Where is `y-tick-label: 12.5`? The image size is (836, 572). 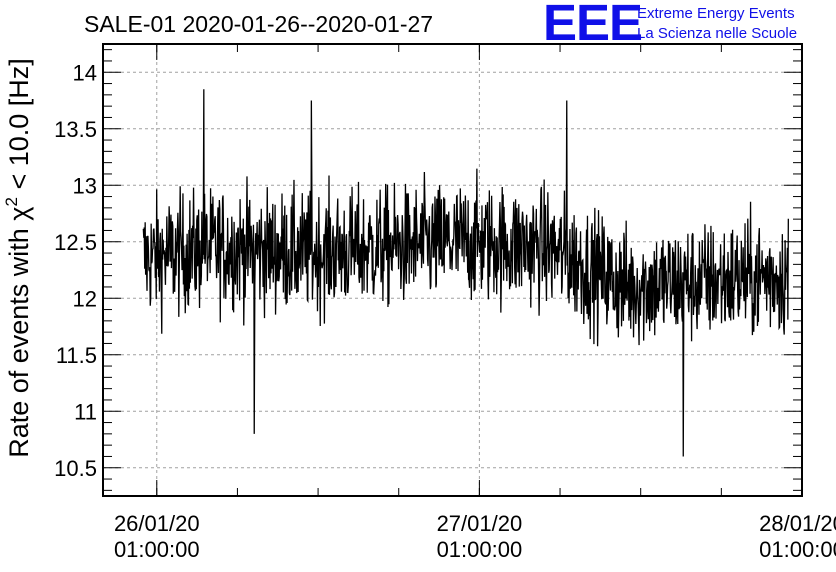 y-tick-label: 12.5 is located at coordinates (75, 242).